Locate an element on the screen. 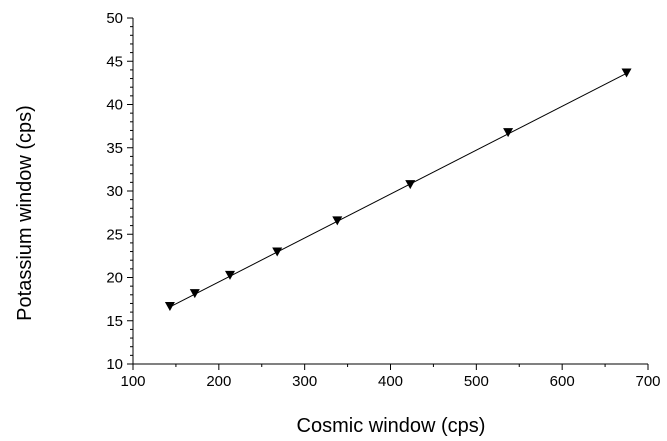 The image size is (667, 441). y-tick-label: 40 is located at coordinates (114, 105).